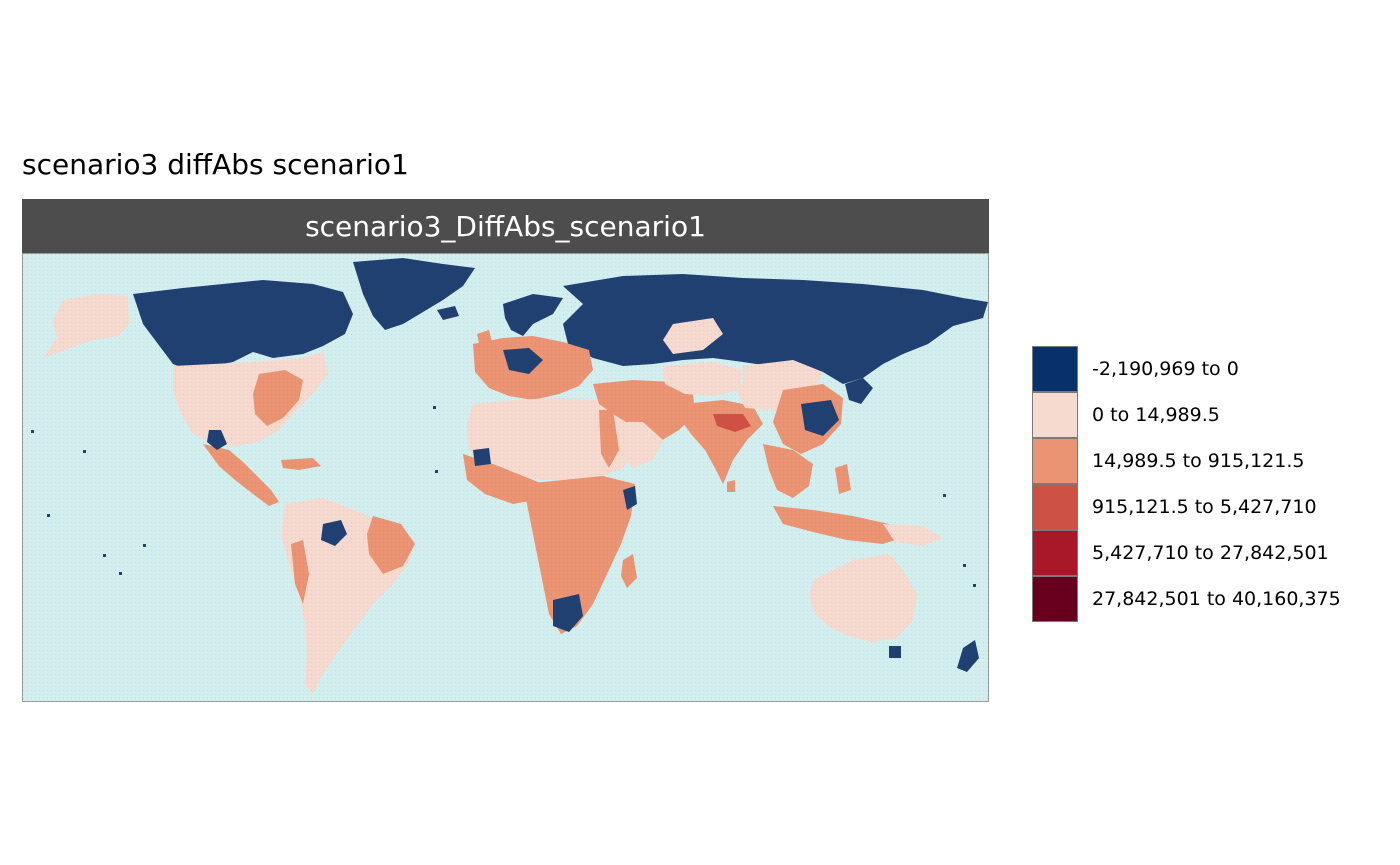 The height and width of the screenshot is (865, 1400). I want to click on legend-item: 0 to 14,989.5, so click(1212, 415).